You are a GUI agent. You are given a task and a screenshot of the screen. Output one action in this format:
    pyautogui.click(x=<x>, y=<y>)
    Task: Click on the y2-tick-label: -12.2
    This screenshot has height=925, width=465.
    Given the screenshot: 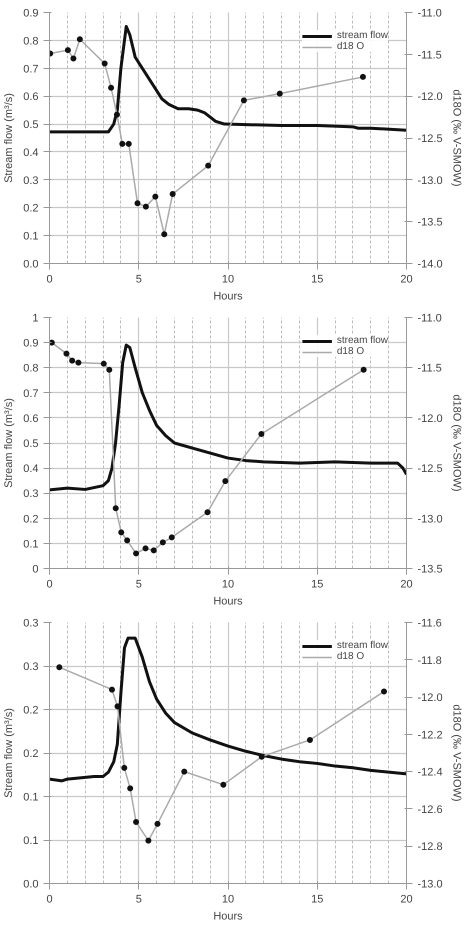 What is the action you would take?
    pyautogui.click(x=430, y=735)
    